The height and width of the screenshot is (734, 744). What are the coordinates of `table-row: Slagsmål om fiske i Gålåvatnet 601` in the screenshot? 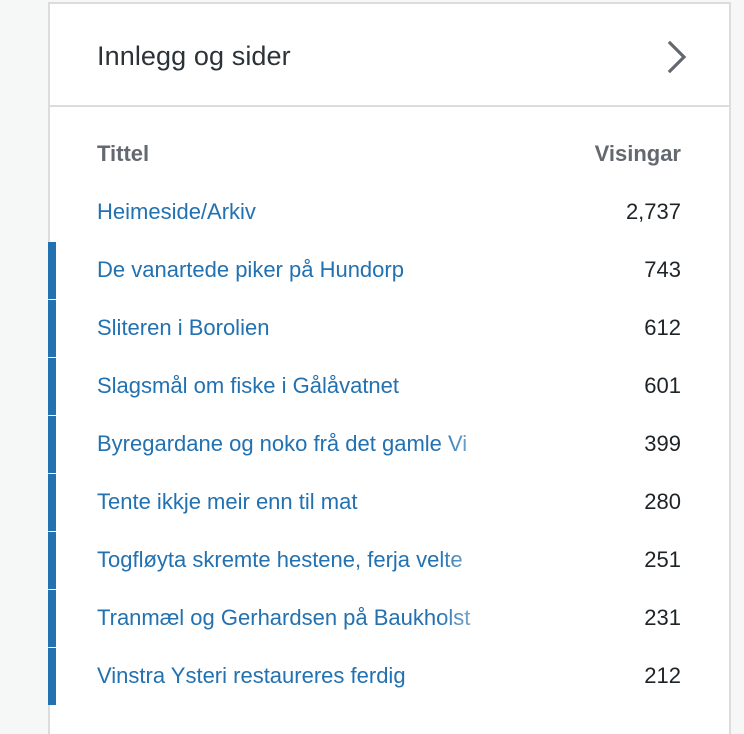 It's located at (388, 387).